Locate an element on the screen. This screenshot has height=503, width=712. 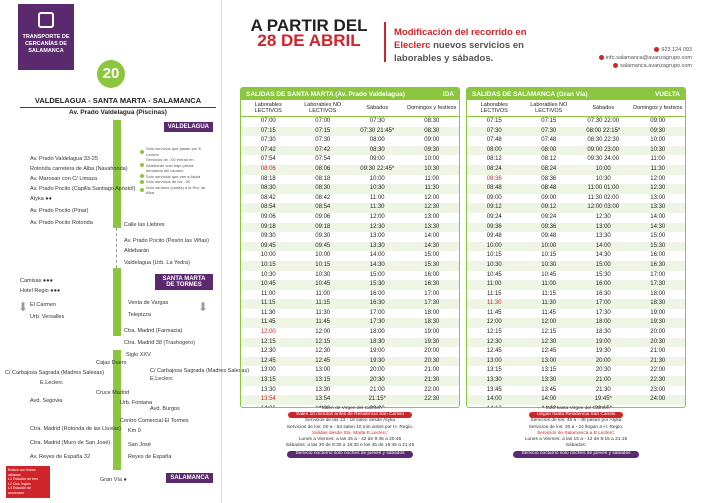
table-row: 14:00 14:00 19:45* 24:00 is located at coordinates (576, 400).